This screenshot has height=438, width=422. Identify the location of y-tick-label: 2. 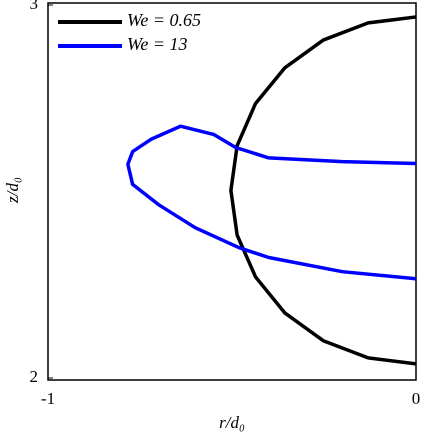
(34, 376).